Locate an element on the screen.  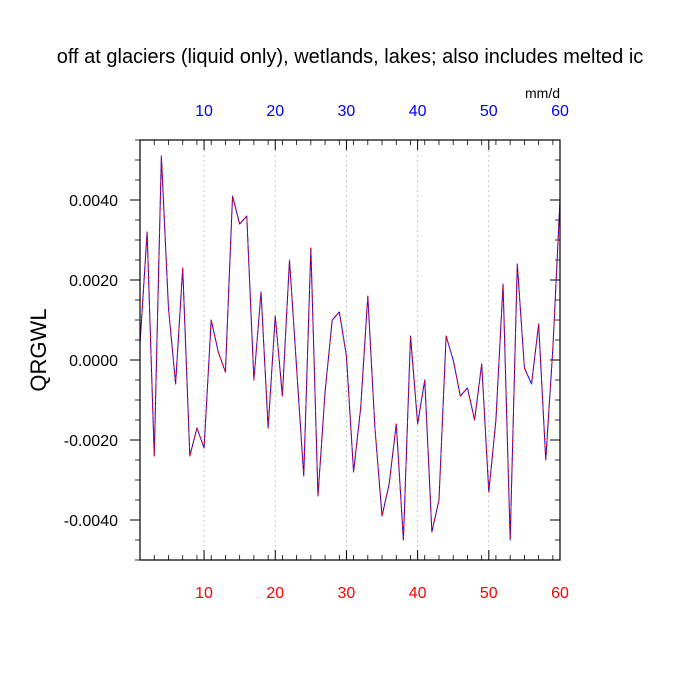
x-tick-label-top: 20 is located at coordinates (275, 111).